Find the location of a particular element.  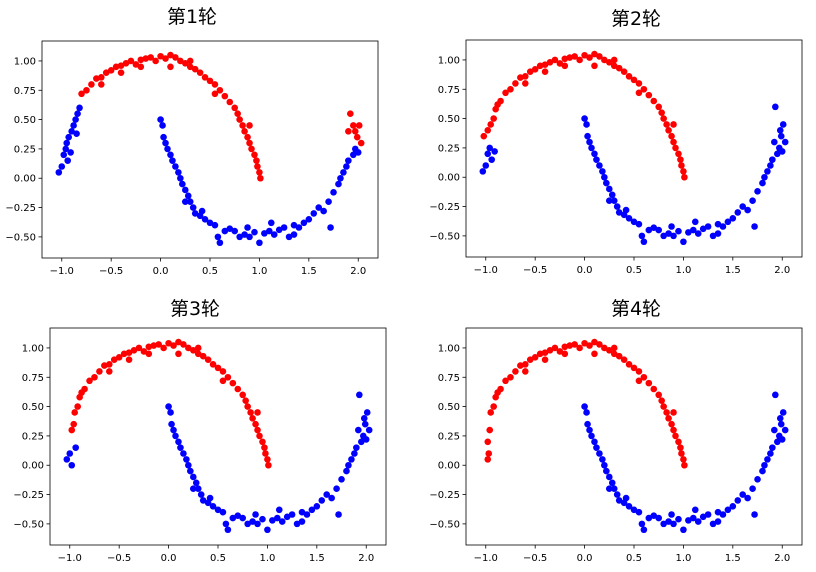

x-tick-label: 0.0 is located at coordinates (169, 558).